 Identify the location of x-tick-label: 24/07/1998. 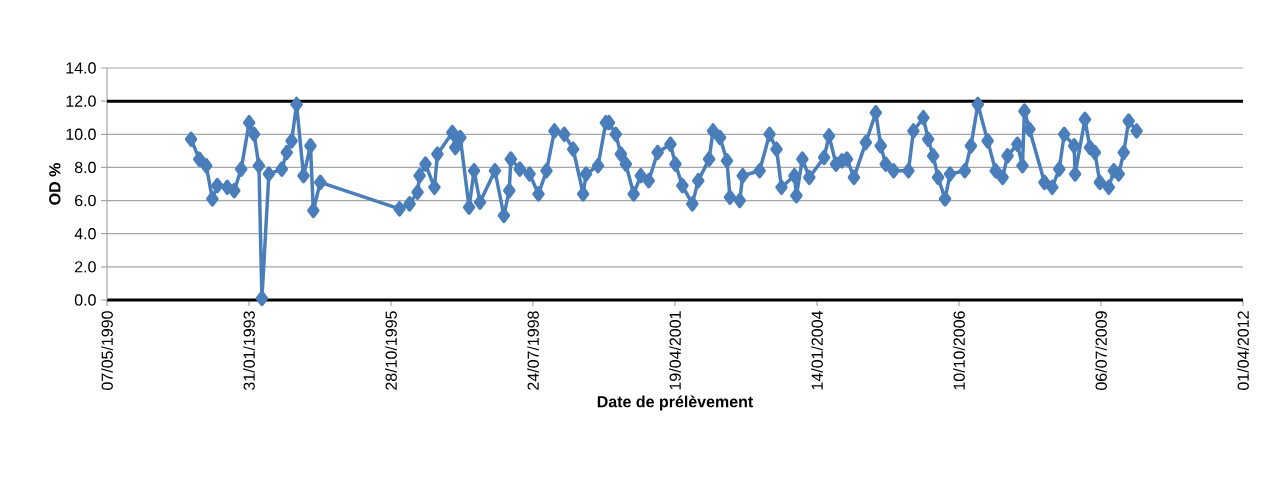
(533, 350).